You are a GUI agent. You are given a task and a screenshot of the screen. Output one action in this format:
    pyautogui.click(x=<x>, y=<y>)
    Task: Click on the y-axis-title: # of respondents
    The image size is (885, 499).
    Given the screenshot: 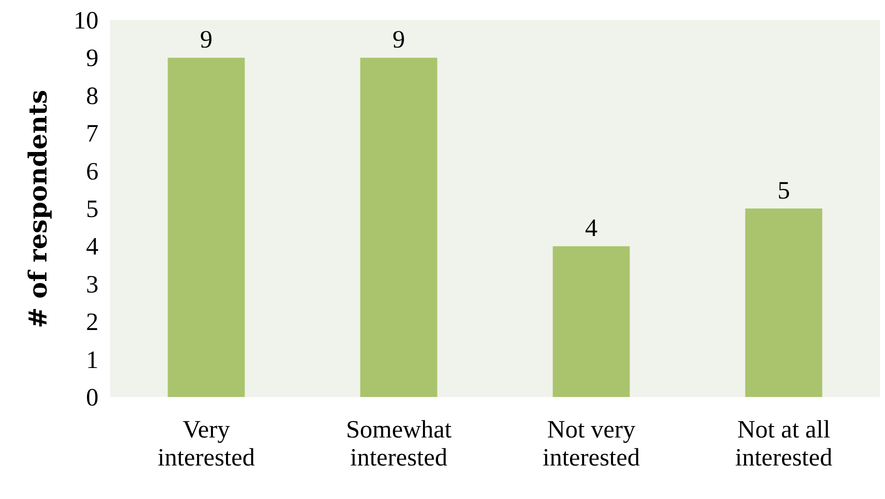 What is the action you would take?
    pyautogui.click(x=38, y=209)
    